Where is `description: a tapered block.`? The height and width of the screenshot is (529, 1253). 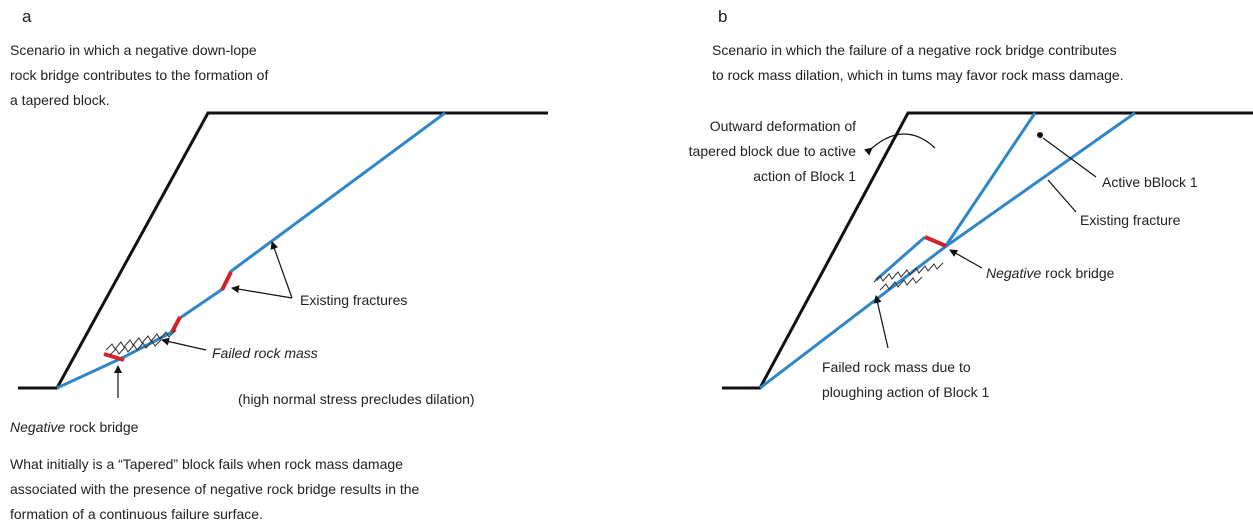 description: a tapered block. is located at coordinates (60, 100).